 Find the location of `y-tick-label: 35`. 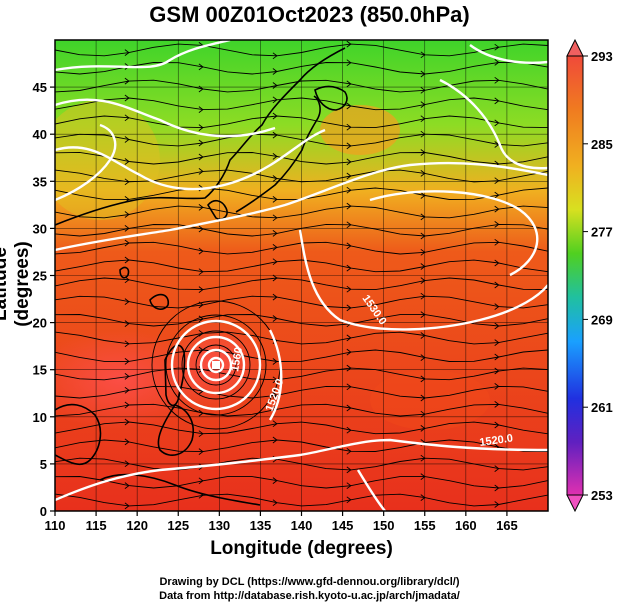

y-tick-label: 35 is located at coordinates (40, 181).